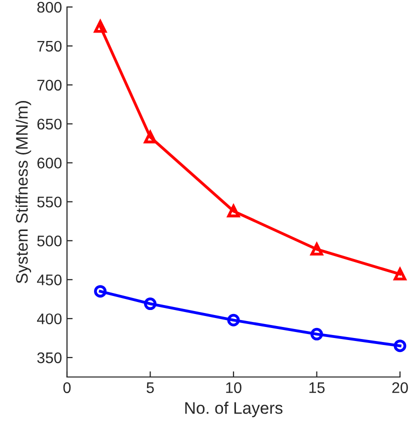 This screenshot has height=436, width=414. What do you see at coordinates (234, 388) in the screenshot?
I see `x-tick-label: 10` at bounding box center [234, 388].